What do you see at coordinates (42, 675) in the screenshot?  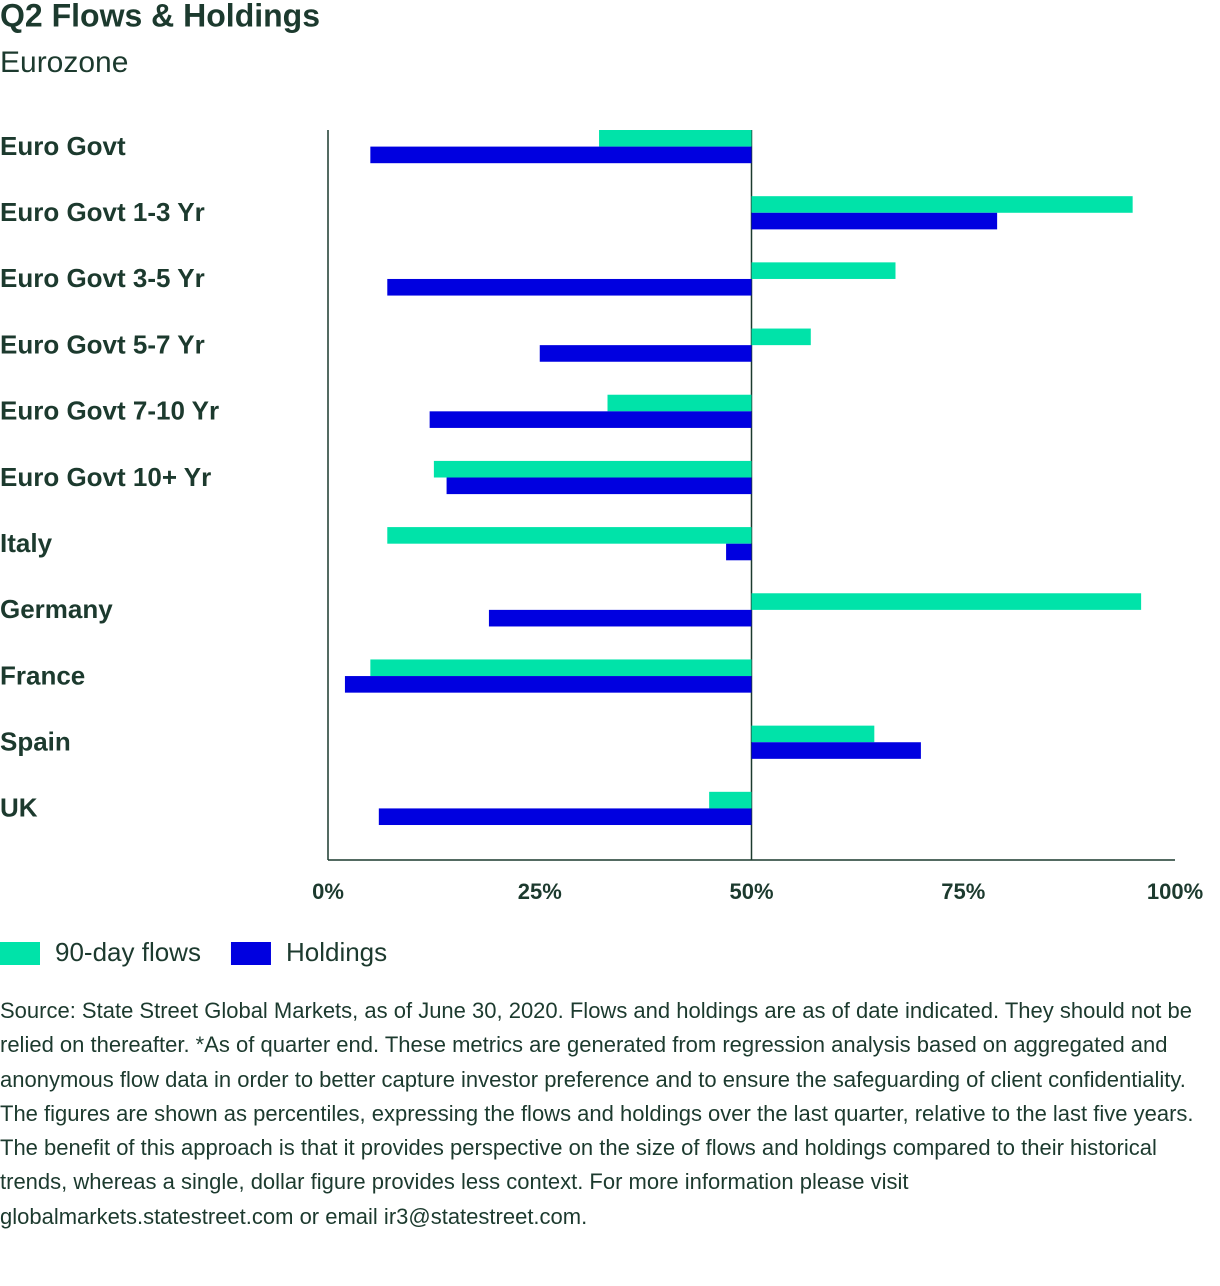 I see `category-label: France` at bounding box center [42, 675].